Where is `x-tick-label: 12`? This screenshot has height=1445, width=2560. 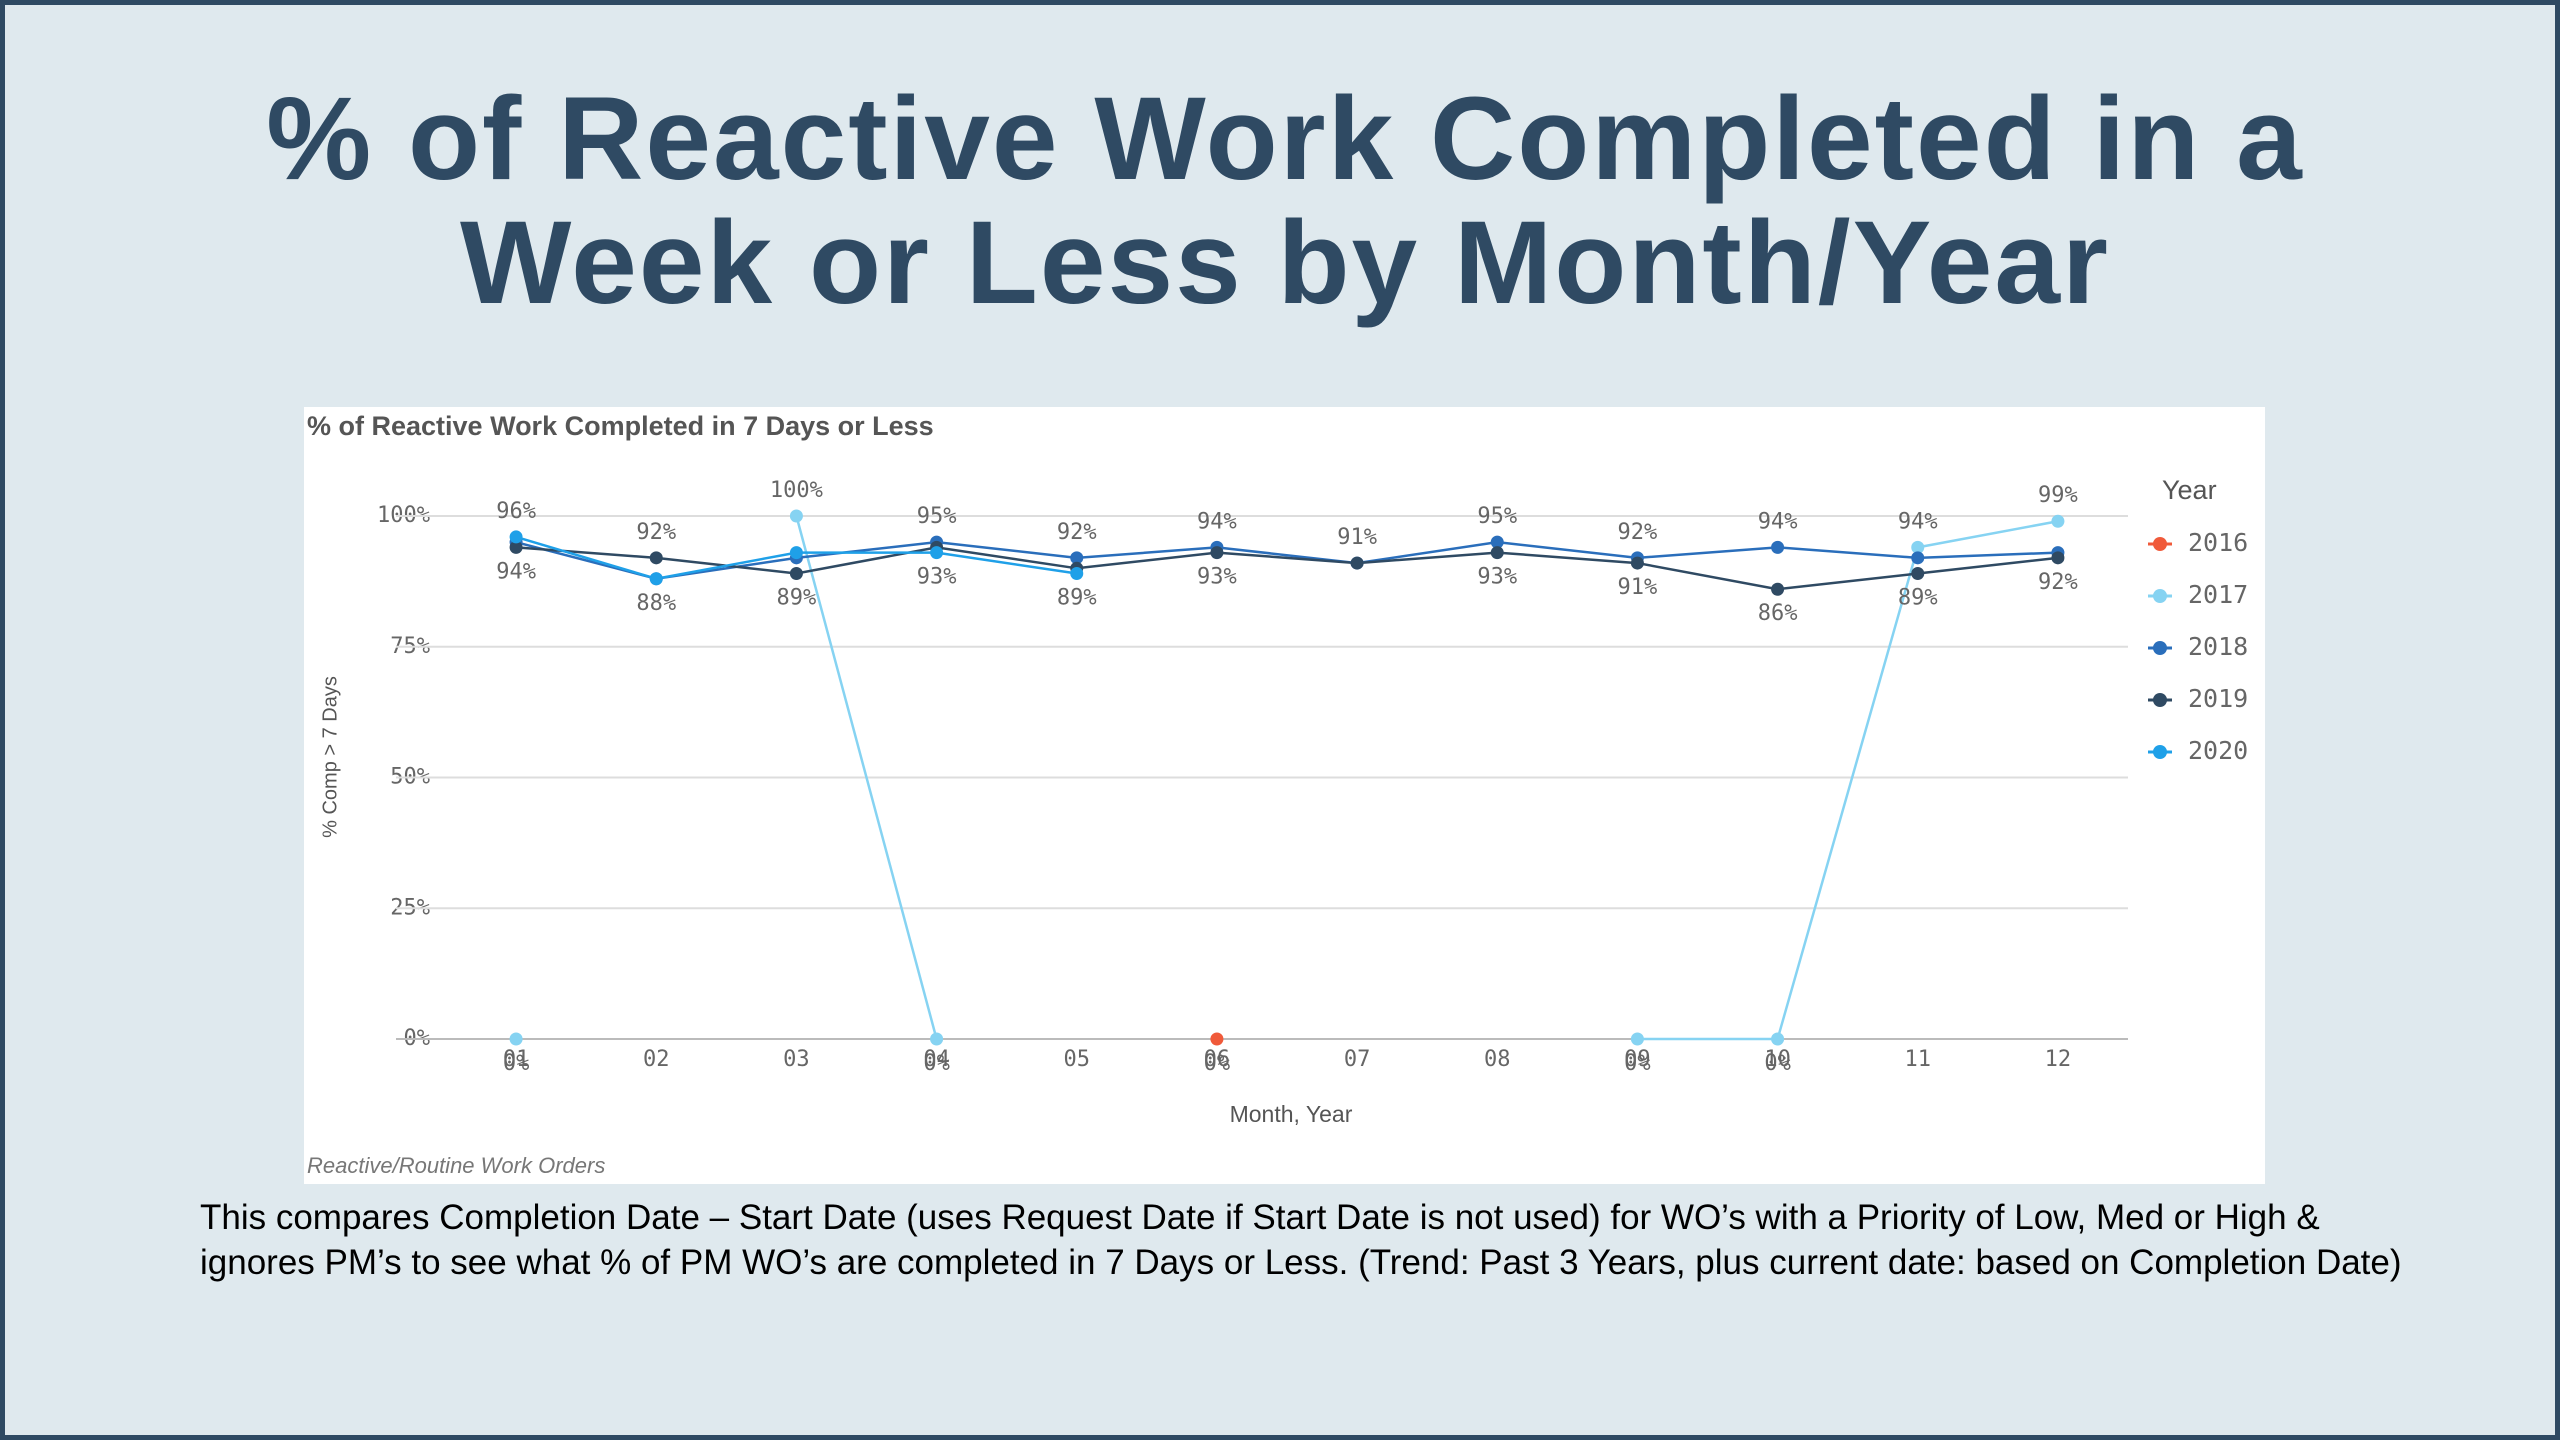
x-tick-label: 12 is located at coordinates (2058, 1059).